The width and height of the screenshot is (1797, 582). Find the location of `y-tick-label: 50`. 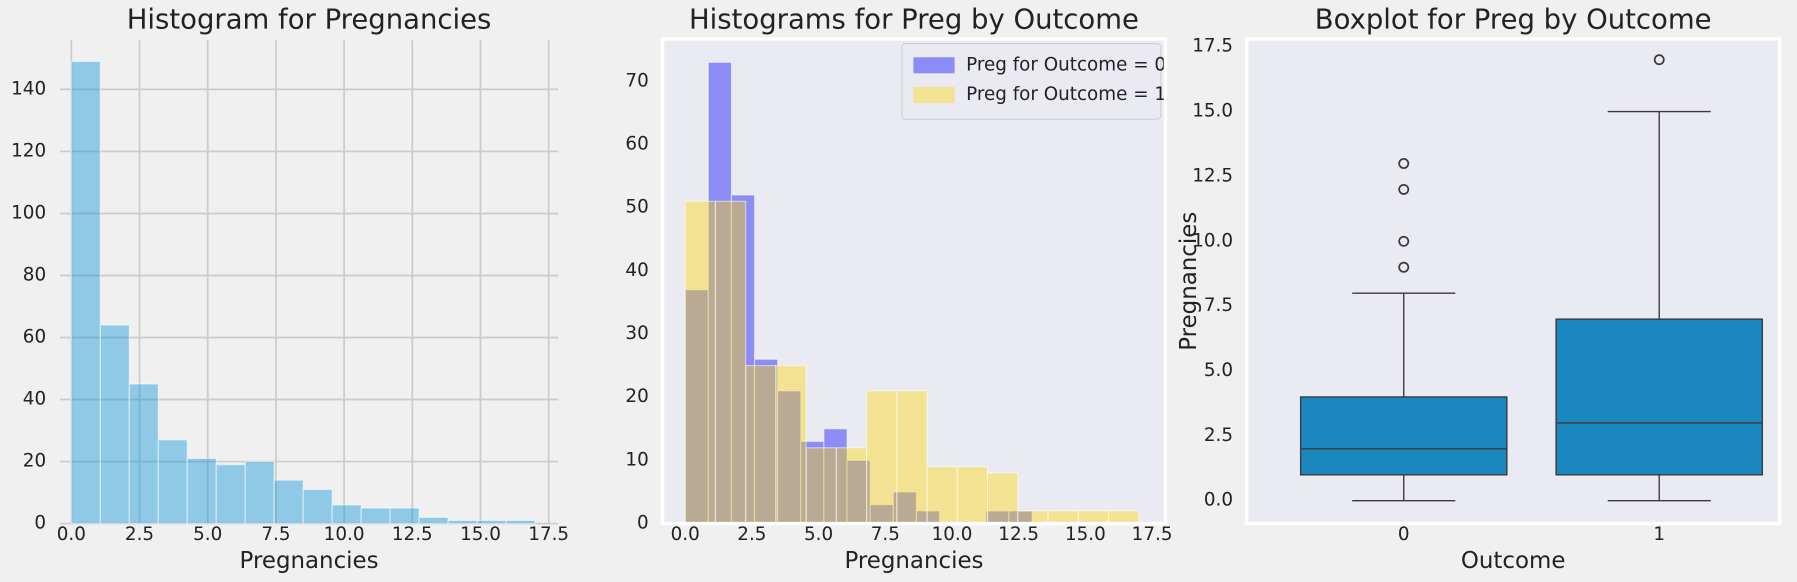

y-tick-label: 50 is located at coordinates (636, 207).